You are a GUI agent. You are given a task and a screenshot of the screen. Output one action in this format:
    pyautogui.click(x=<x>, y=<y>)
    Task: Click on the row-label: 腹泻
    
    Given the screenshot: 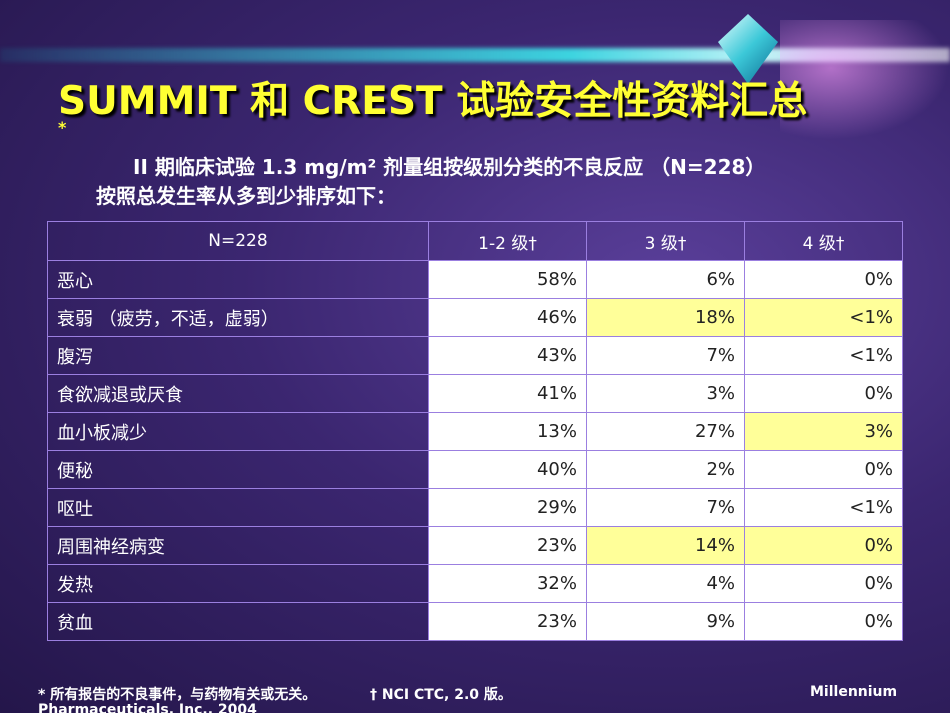 What is the action you would take?
    pyautogui.click(x=238, y=355)
    